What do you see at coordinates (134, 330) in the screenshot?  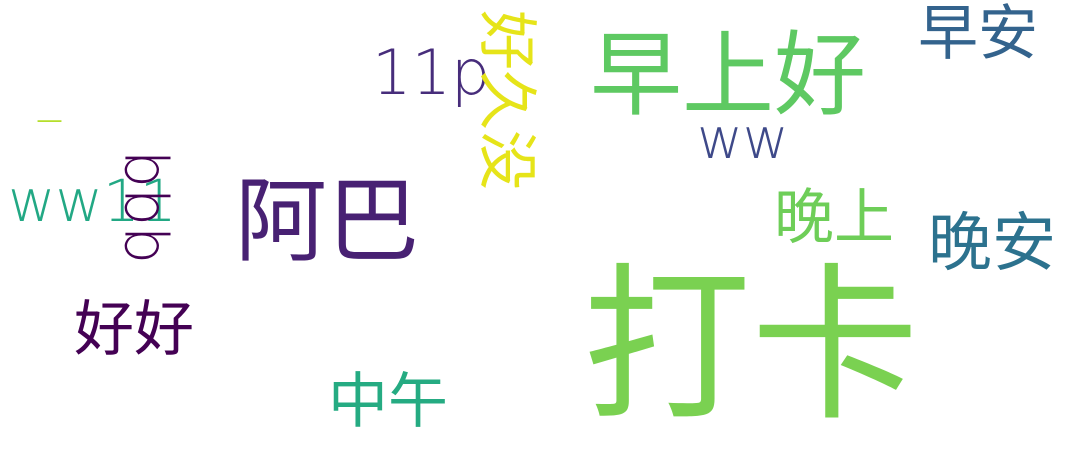 I see `word-haohao: 好好` at bounding box center [134, 330].